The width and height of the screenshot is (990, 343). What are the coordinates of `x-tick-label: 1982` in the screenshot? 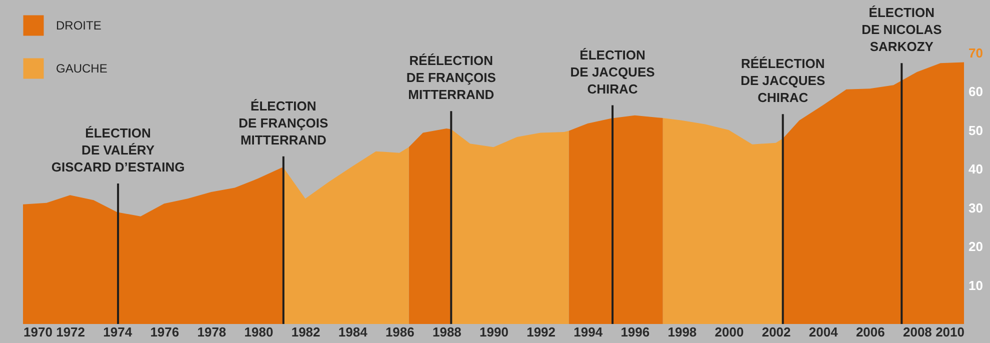 It's located at (305, 332).